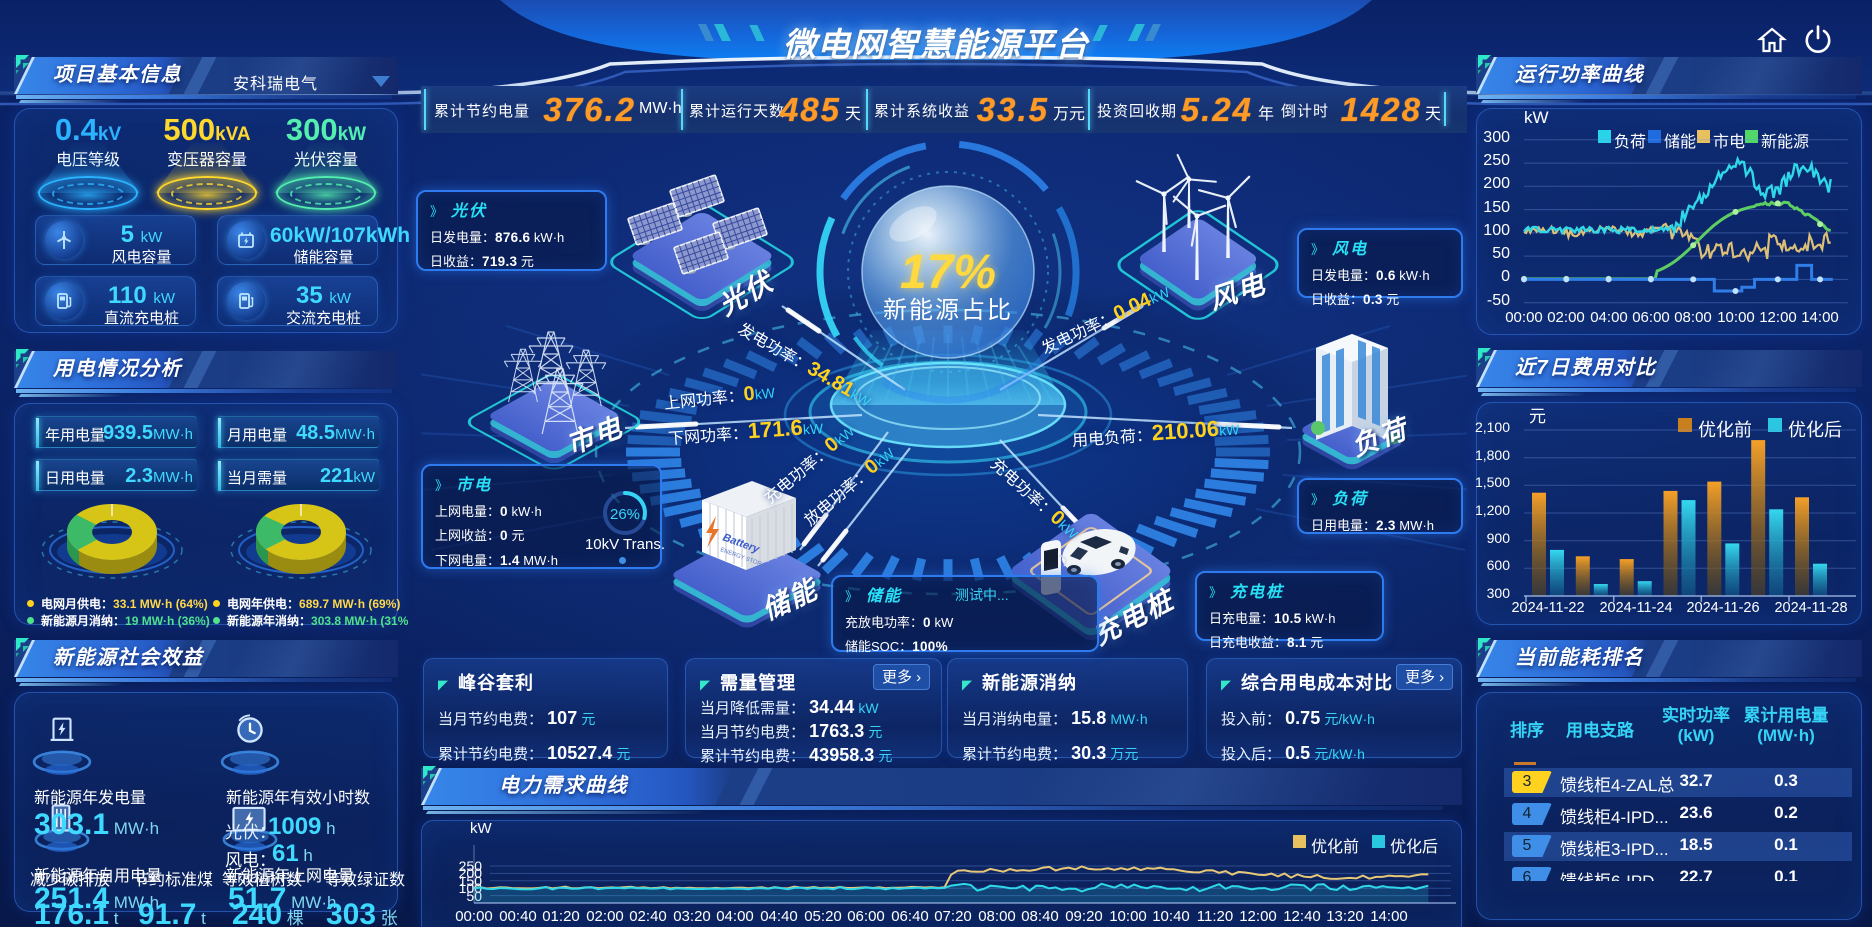  I want to click on svg-text: 17%, so click(948, 272).